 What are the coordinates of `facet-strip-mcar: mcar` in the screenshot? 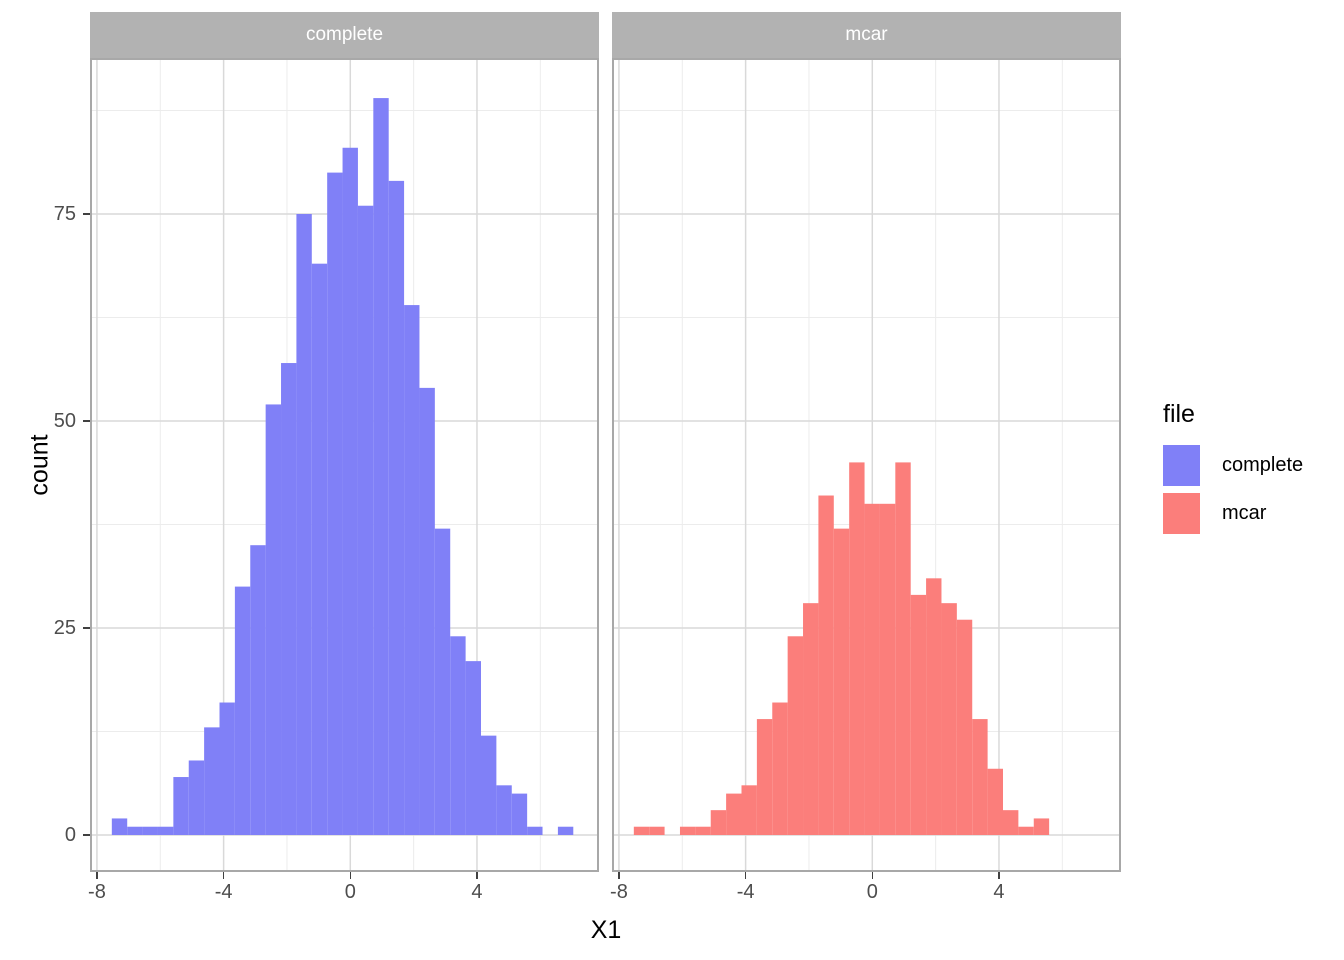 It's located at (866, 35).